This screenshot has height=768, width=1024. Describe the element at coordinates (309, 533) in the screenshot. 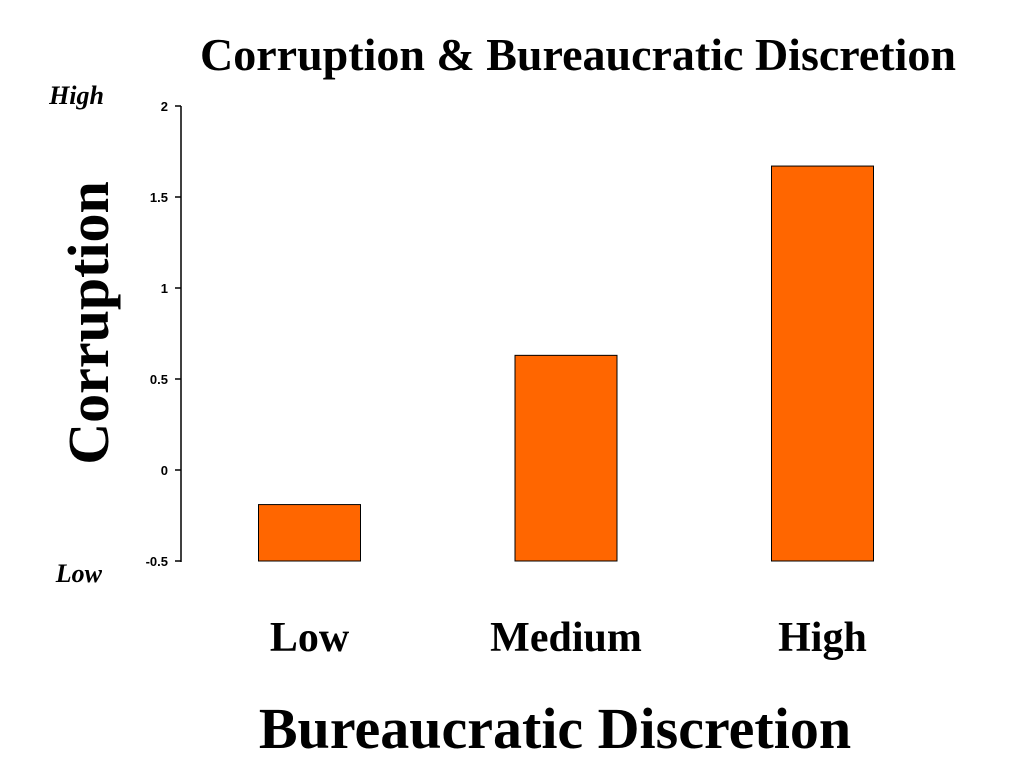

I see `bar-low` at that location.